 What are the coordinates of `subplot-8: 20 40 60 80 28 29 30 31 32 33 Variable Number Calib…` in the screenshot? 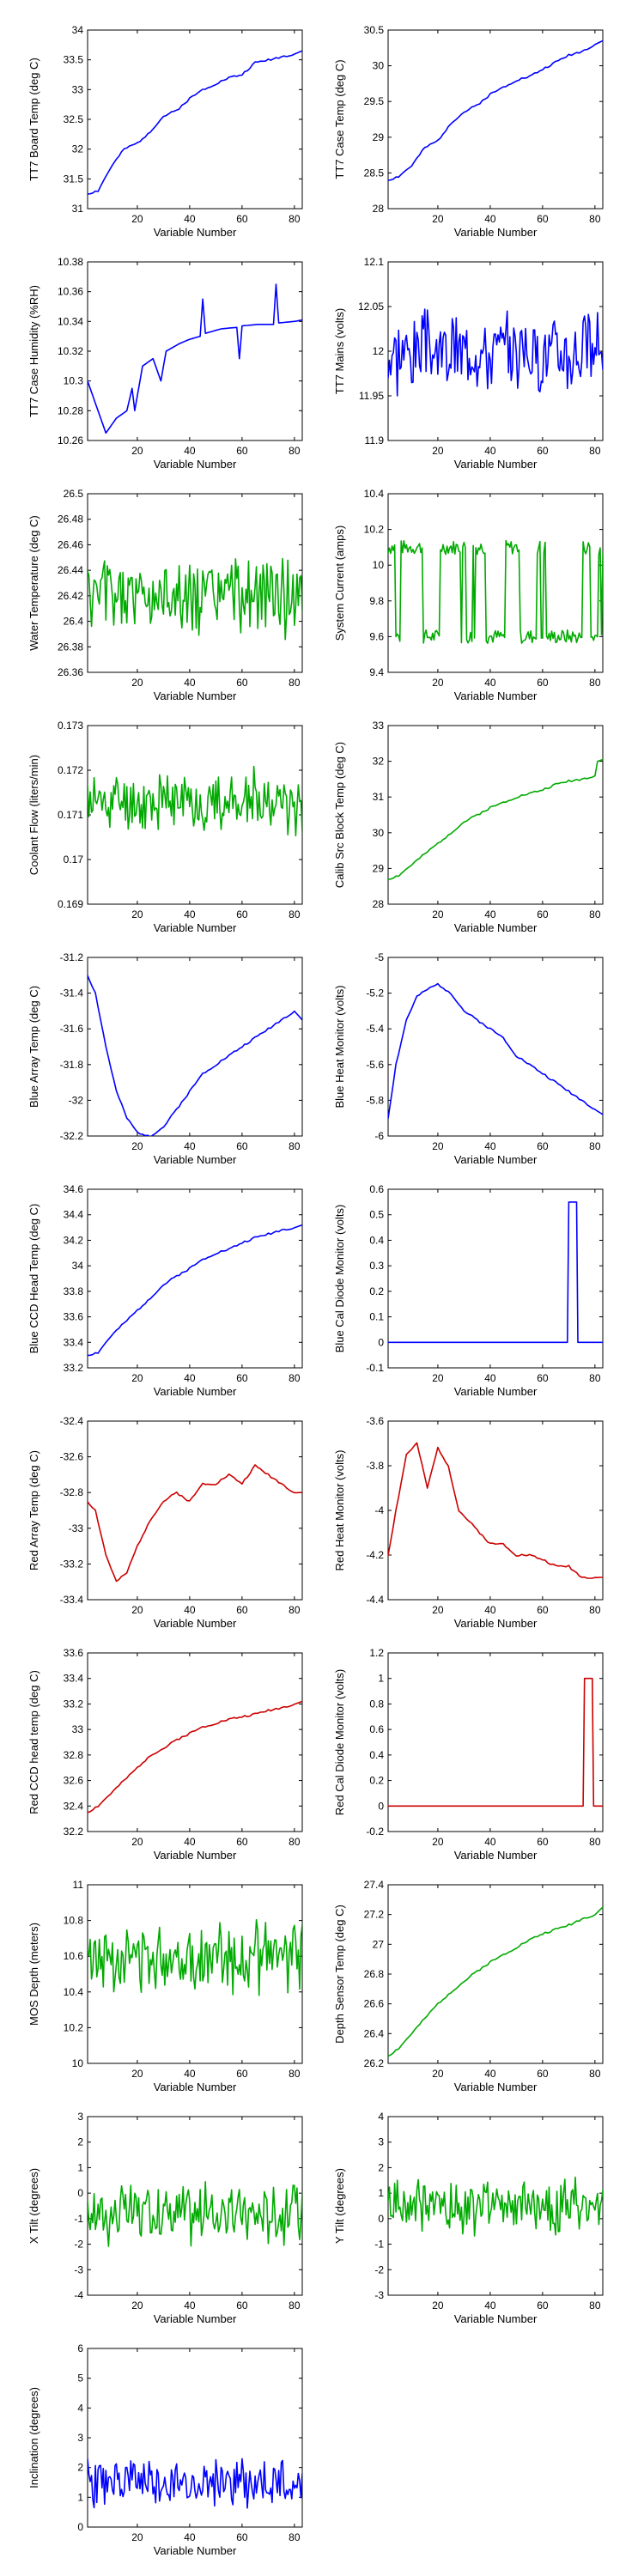 It's located at (468, 827).